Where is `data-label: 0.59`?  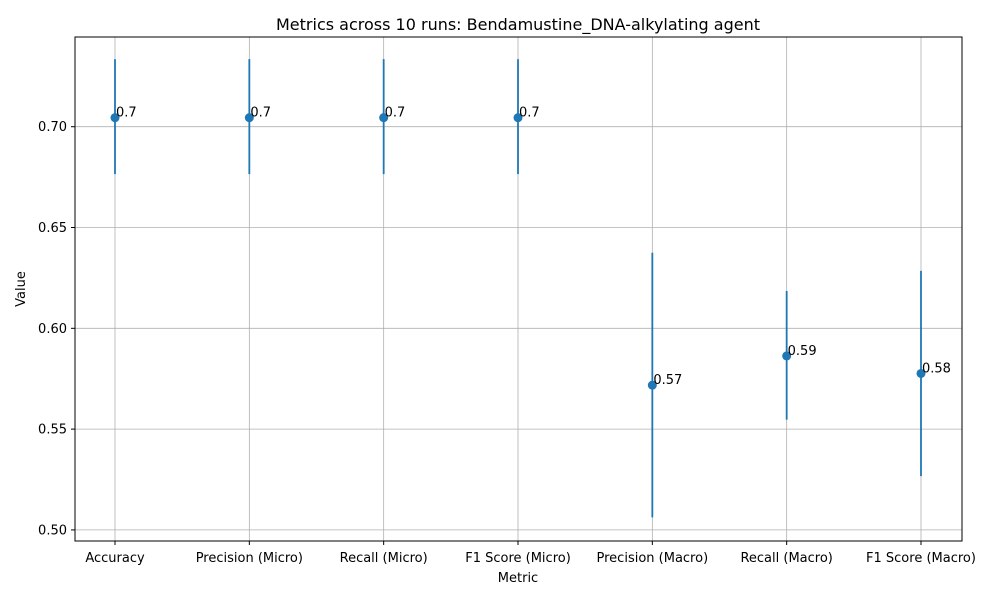 data-label: 0.59 is located at coordinates (802, 351).